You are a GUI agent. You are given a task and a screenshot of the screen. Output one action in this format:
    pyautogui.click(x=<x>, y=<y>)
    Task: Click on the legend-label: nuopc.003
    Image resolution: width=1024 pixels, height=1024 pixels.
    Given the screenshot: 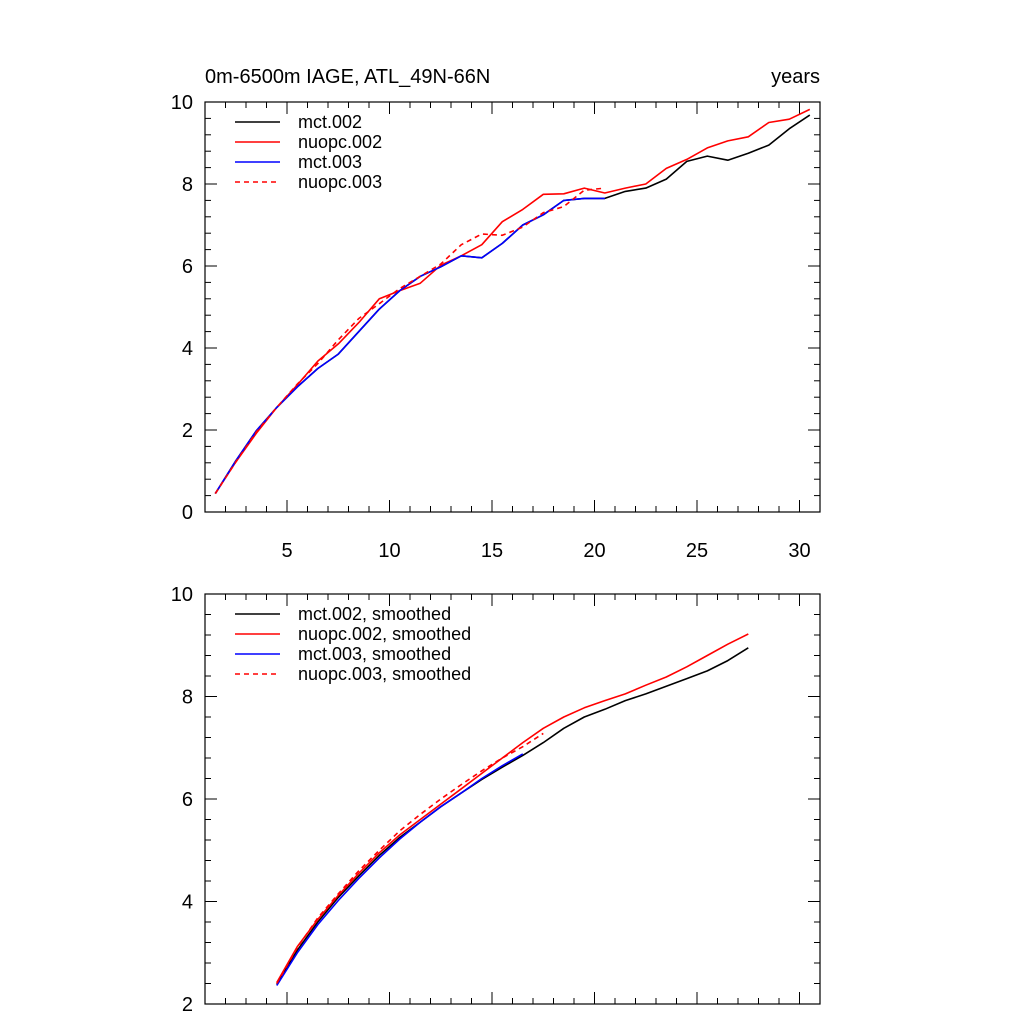 What is the action you would take?
    pyautogui.click(x=340, y=182)
    